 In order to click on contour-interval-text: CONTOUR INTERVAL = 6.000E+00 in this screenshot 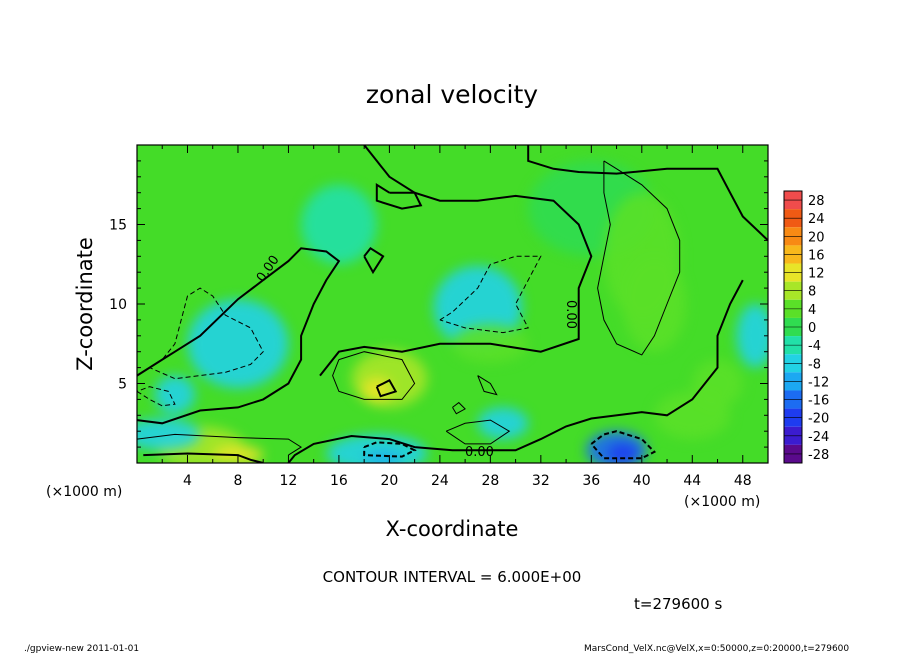, I will do `click(452, 577)`.